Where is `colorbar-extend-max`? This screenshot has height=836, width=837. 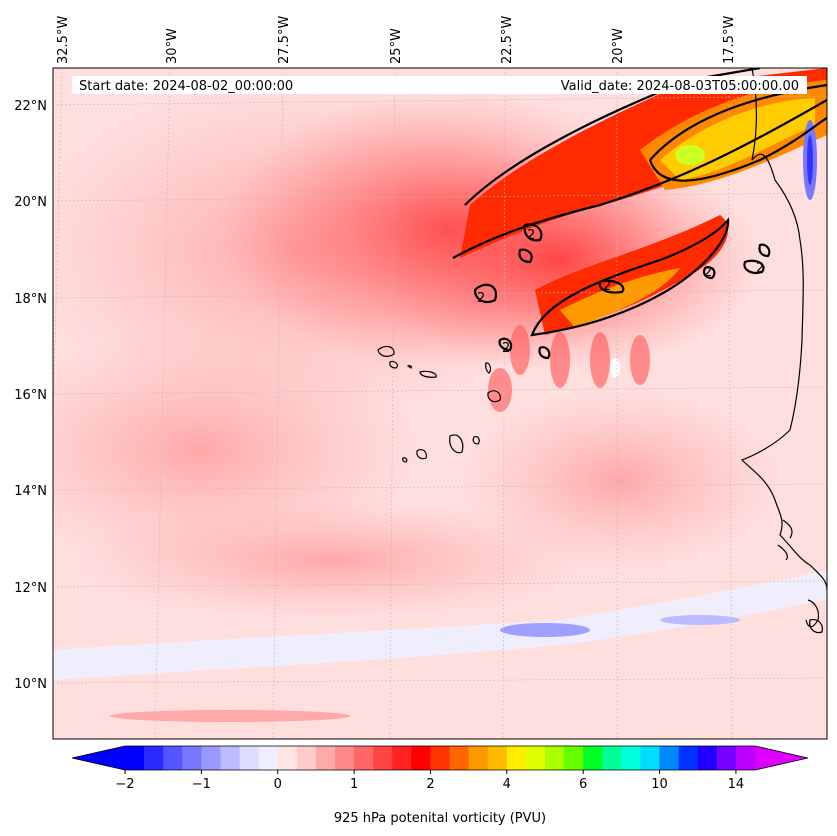
colorbar-extend-max is located at coordinates (781, 758).